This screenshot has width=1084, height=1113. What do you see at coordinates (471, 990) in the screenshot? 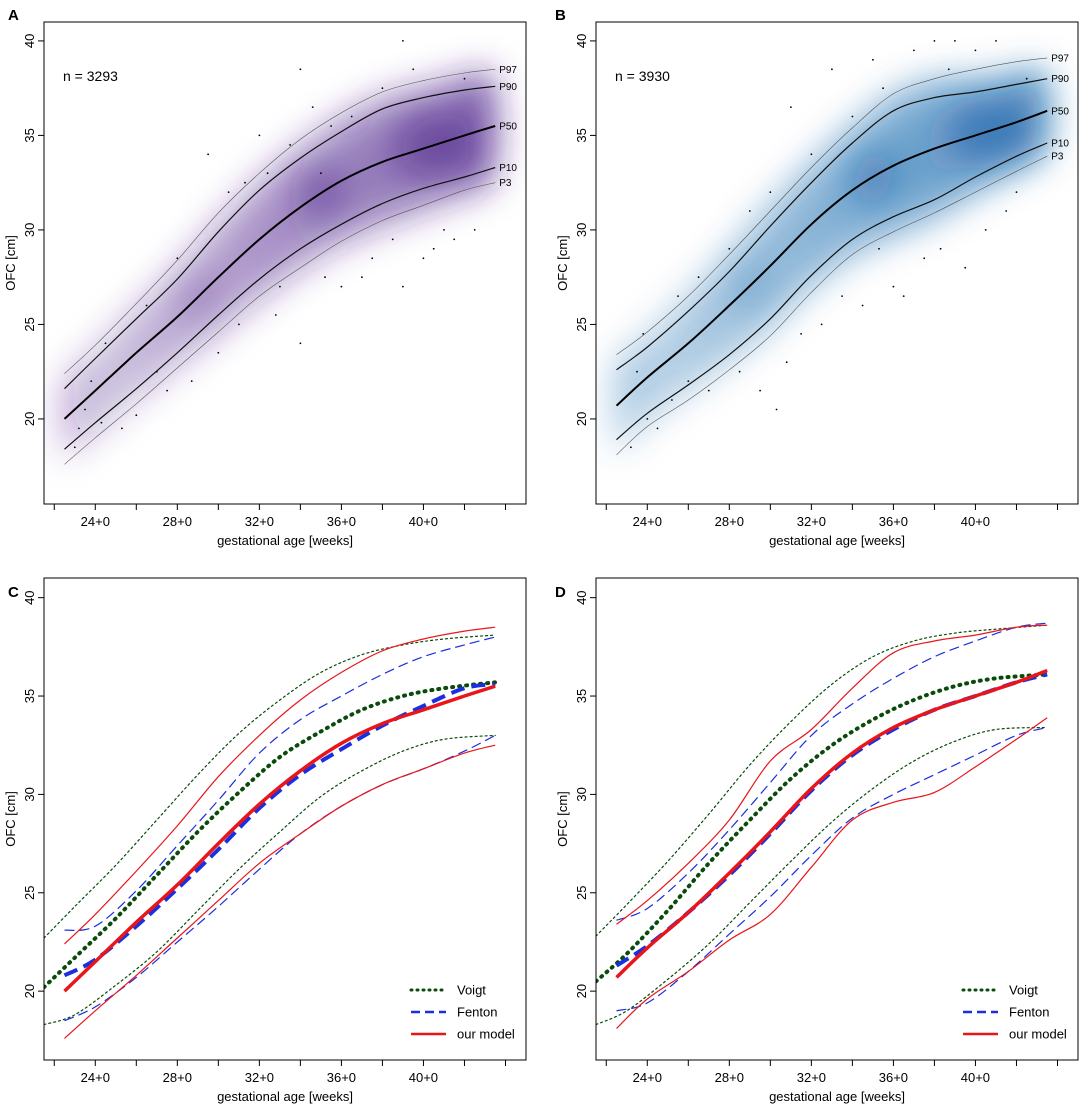
I see `legend-label-voigt: Voigt` at bounding box center [471, 990].